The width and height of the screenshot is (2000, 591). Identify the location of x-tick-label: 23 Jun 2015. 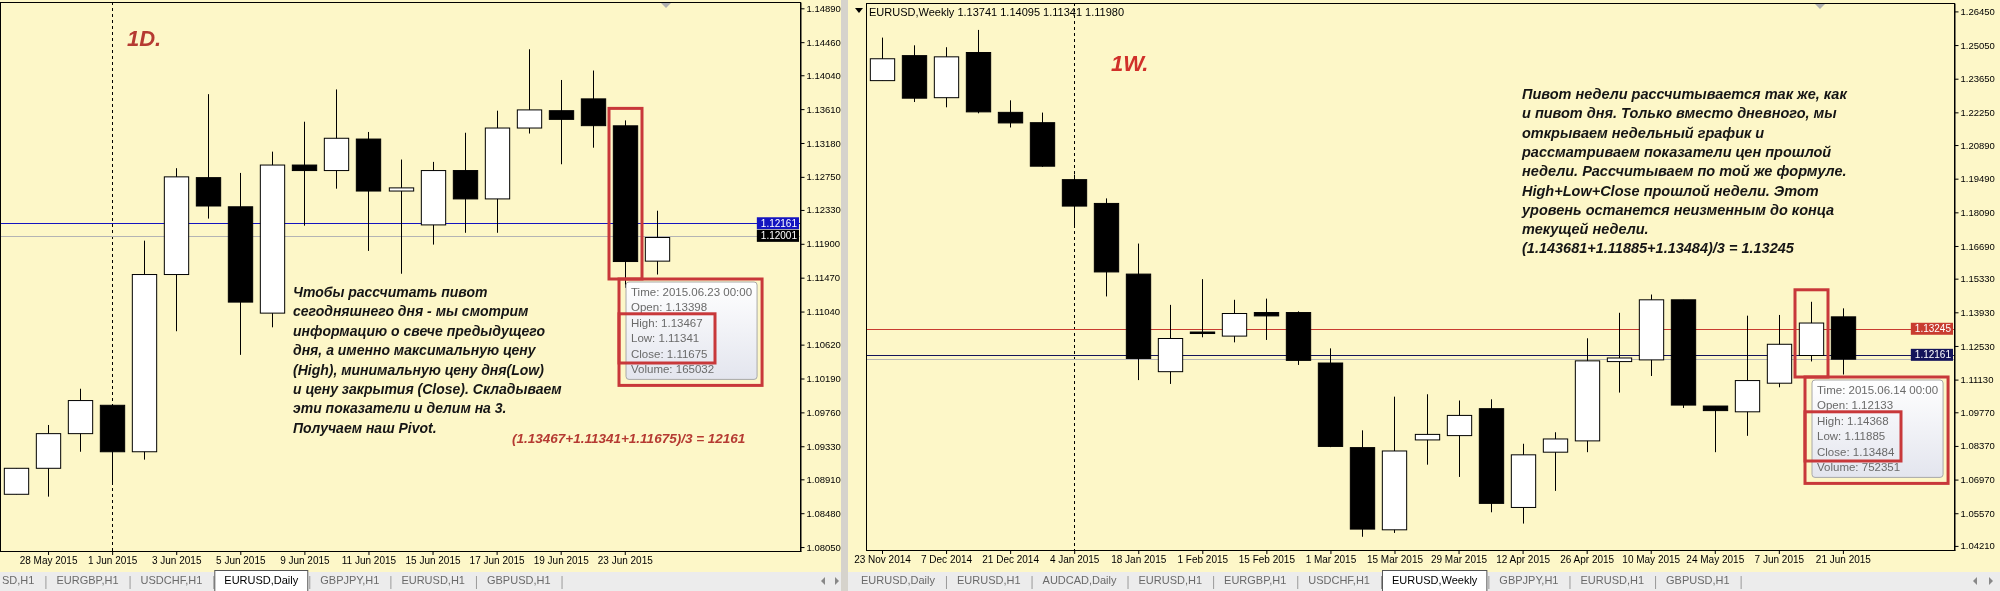
(625, 561).